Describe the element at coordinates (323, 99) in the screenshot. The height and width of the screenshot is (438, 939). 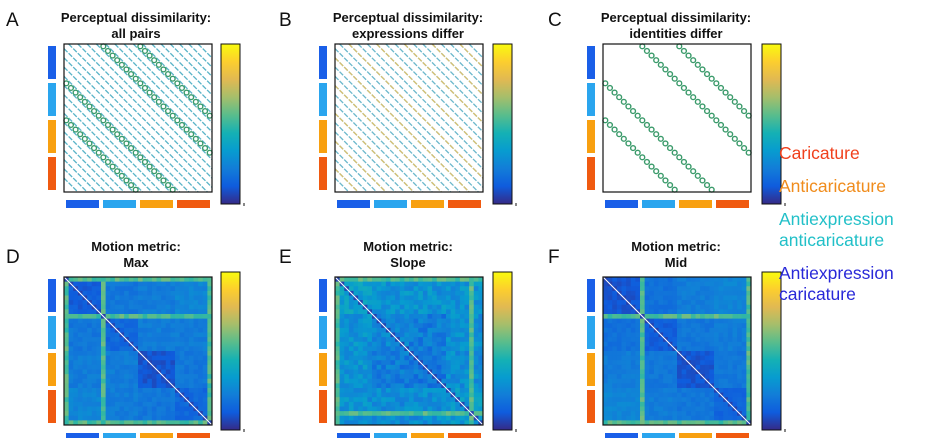
I see `row-category-bar-b` at that location.